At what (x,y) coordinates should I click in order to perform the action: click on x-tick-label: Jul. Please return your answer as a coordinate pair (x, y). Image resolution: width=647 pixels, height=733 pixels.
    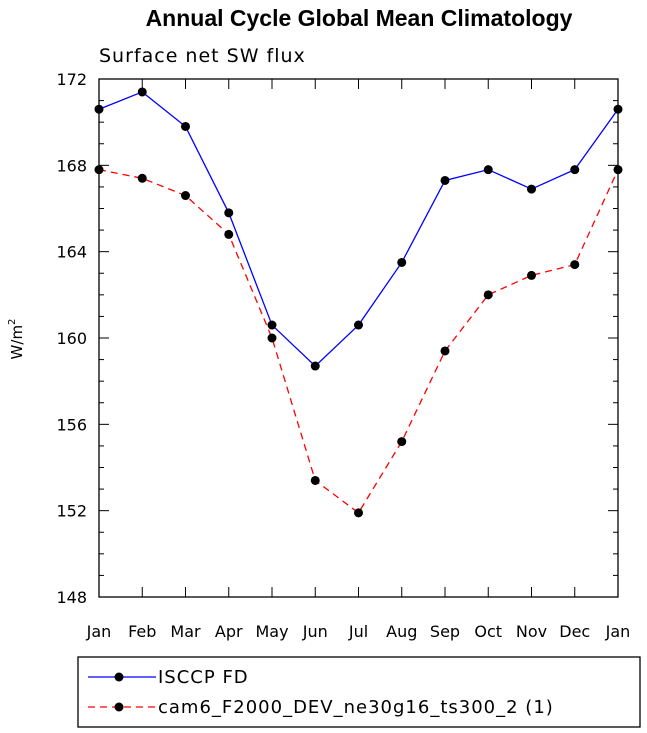
    Looking at the image, I should click on (358, 631).